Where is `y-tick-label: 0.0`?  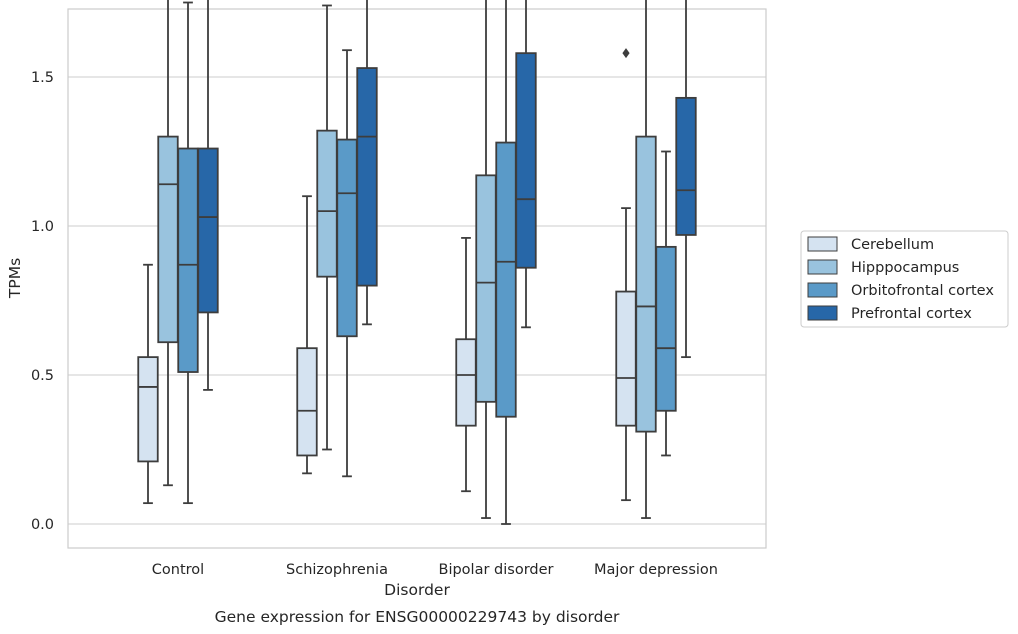 y-tick-label: 0.0 is located at coordinates (42, 525).